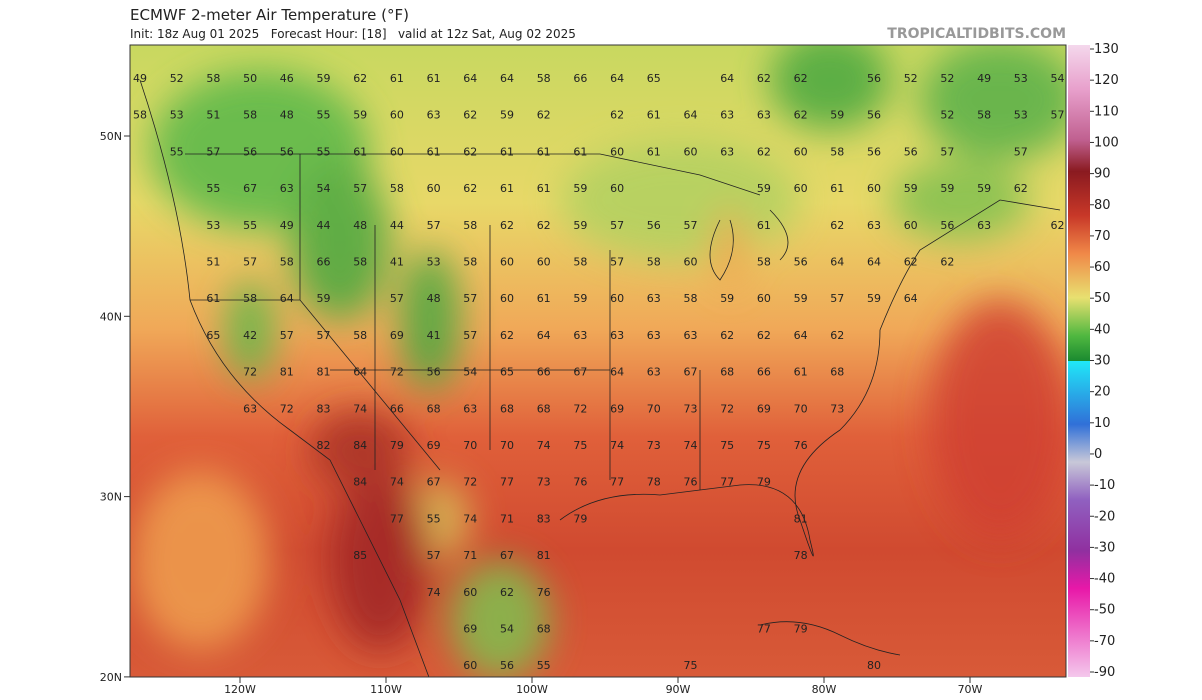  Describe the element at coordinates (970, 689) in the screenshot. I see `lon-tick-label: 70W` at that location.